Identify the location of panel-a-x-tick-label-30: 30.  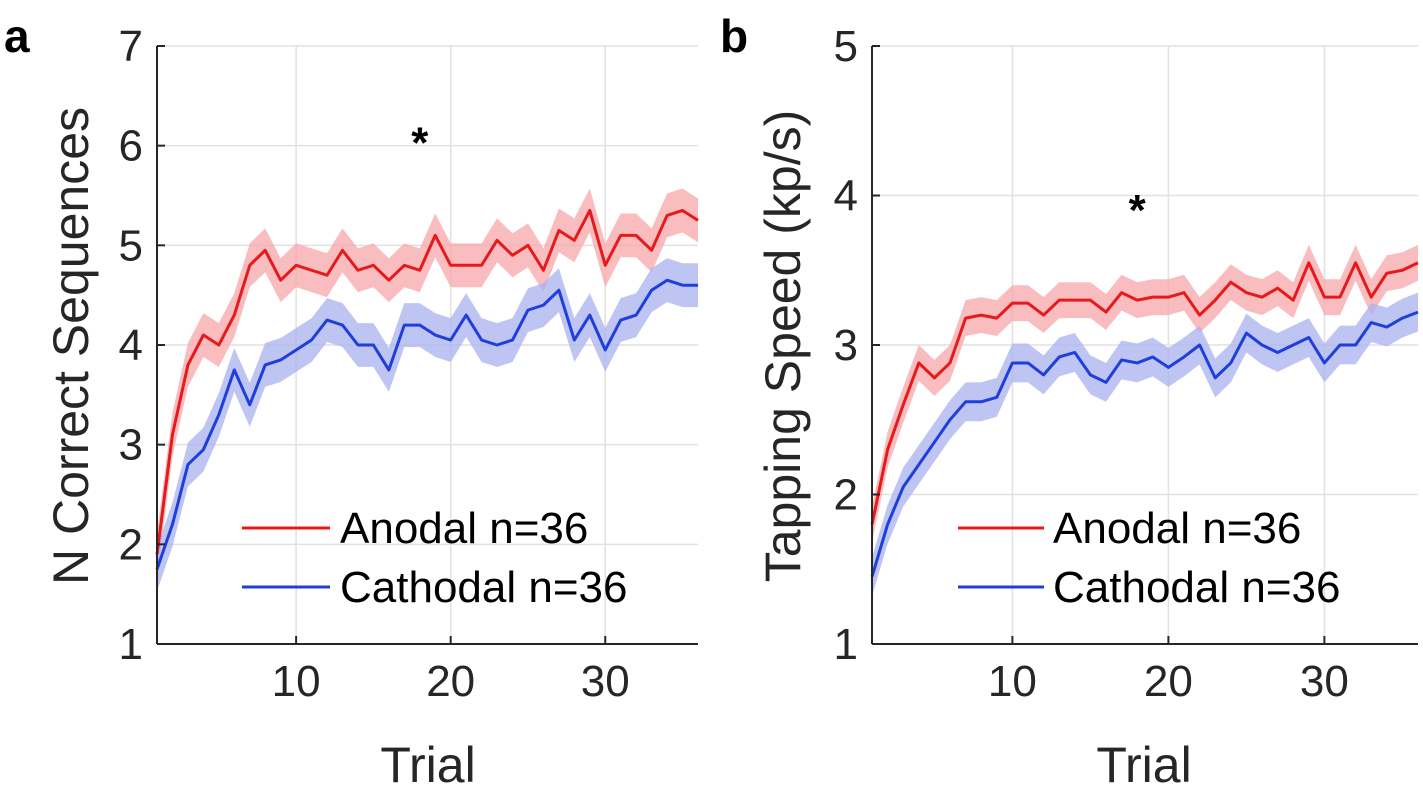
(605, 681).